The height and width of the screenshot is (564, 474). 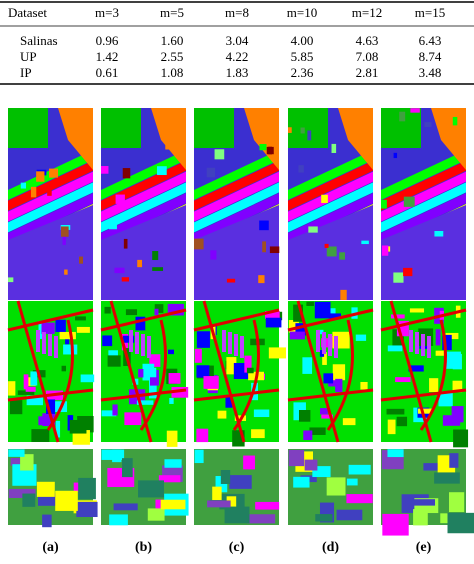 I want to click on table-cell: 4.22, so click(x=237, y=56).